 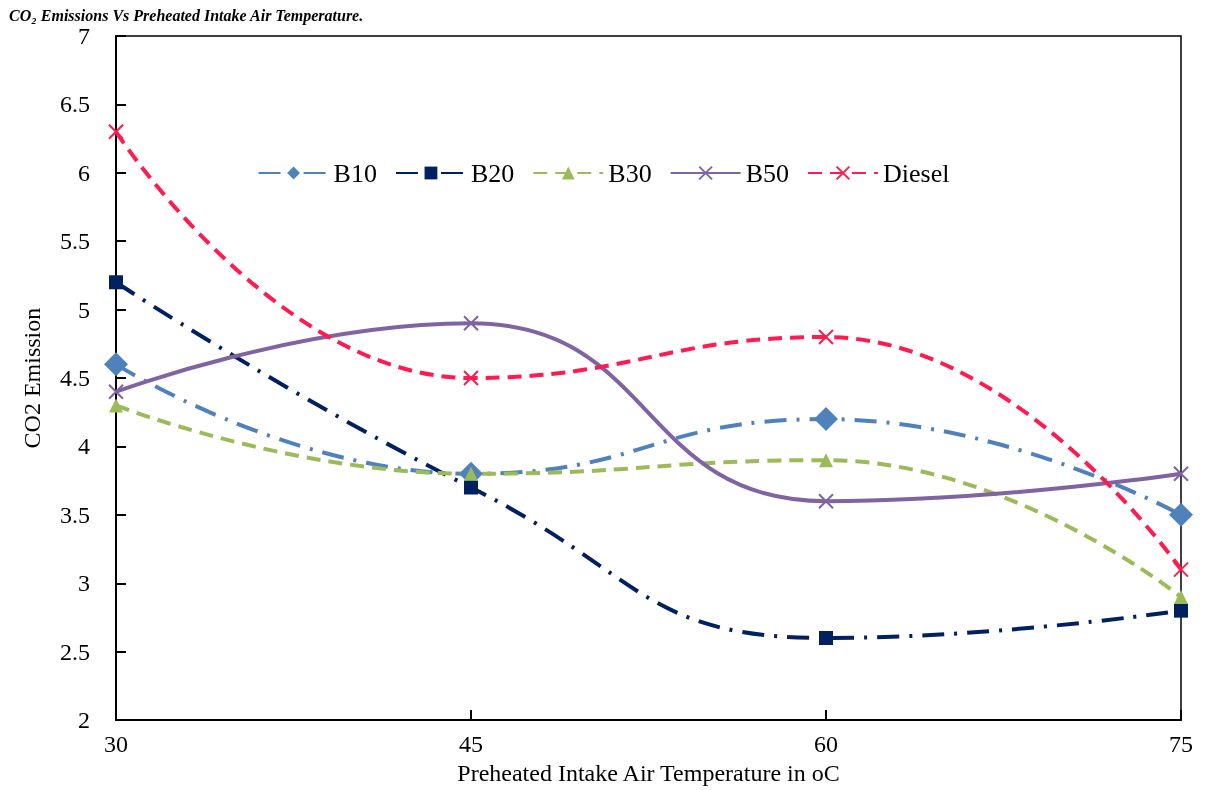 What do you see at coordinates (186, 15) in the screenshot?
I see `chart-title: CO₂ Emissions Vs Preheated Intake Air Temperature.` at bounding box center [186, 15].